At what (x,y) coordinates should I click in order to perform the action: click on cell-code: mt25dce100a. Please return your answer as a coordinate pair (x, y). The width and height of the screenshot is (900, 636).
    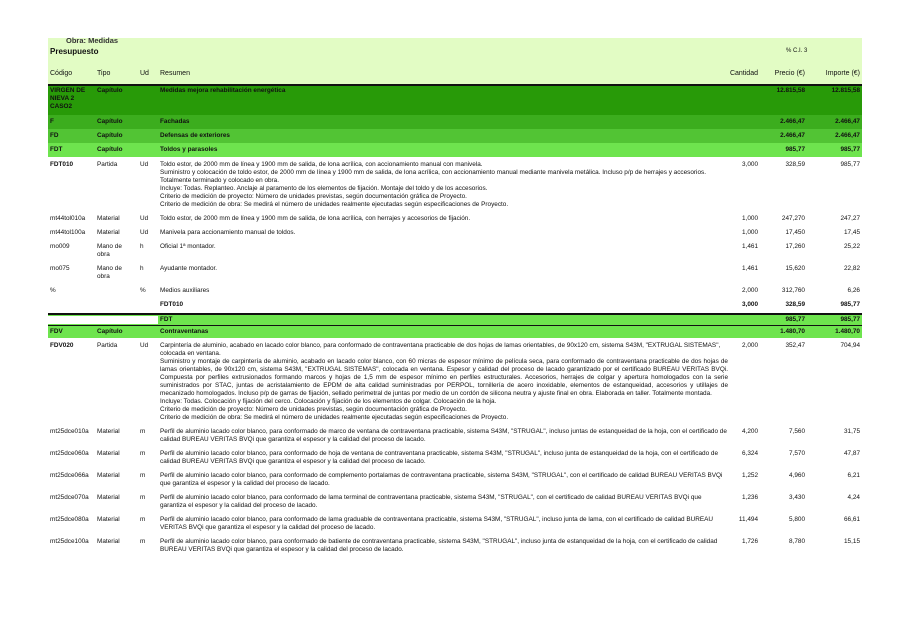
    Looking at the image, I should click on (69, 541).